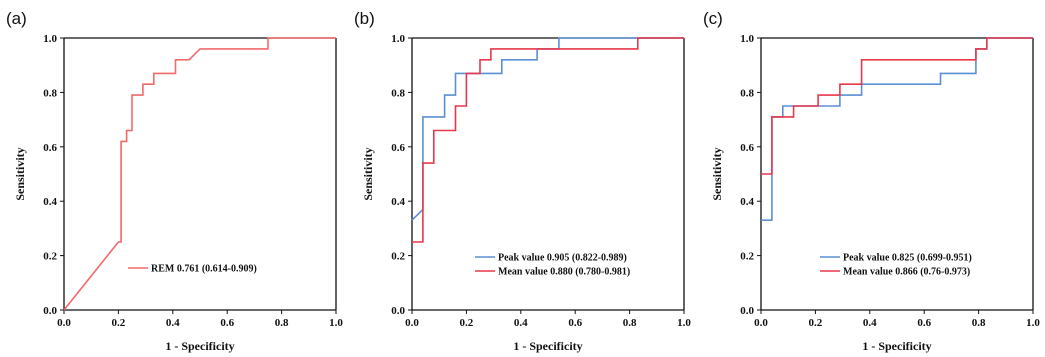 This screenshot has width=1045, height=357. Describe the element at coordinates (564, 272) in the screenshot. I see `legend-entry-2: Mean value 0.880 (0.780-0.981)` at that location.